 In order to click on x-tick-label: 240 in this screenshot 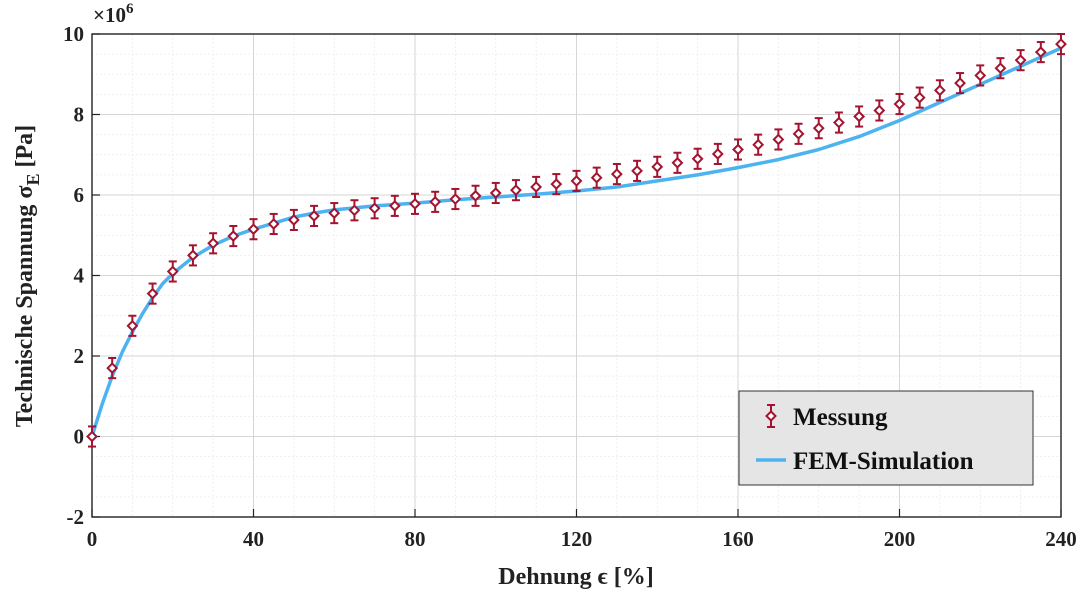, I will do `click(1061, 539)`.